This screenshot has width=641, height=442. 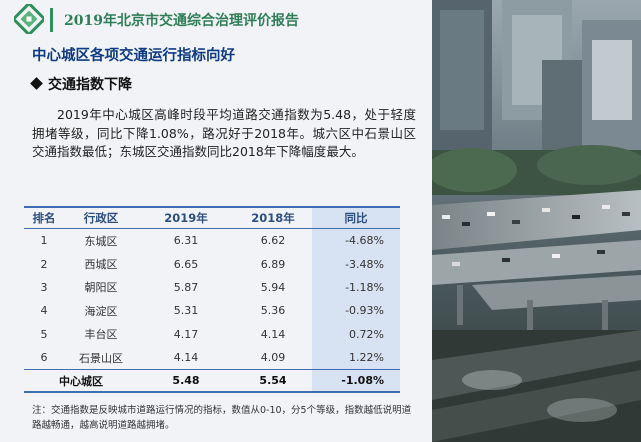 What do you see at coordinates (44, 217) in the screenshot?
I see `header-rank: 排名` at bounding box center [44, 217].